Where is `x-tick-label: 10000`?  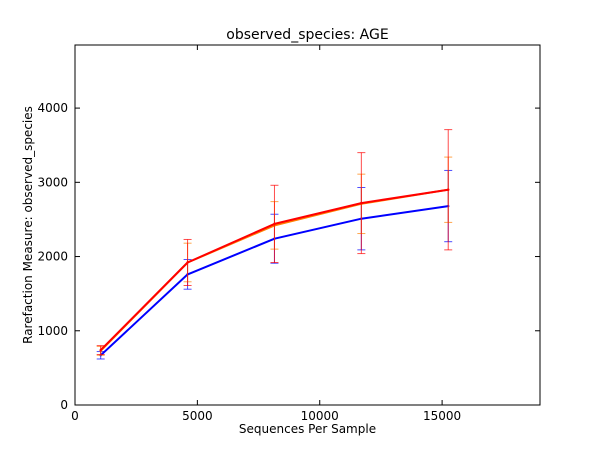 x-tick-label: 10000 is located at coordinates (320, 416).